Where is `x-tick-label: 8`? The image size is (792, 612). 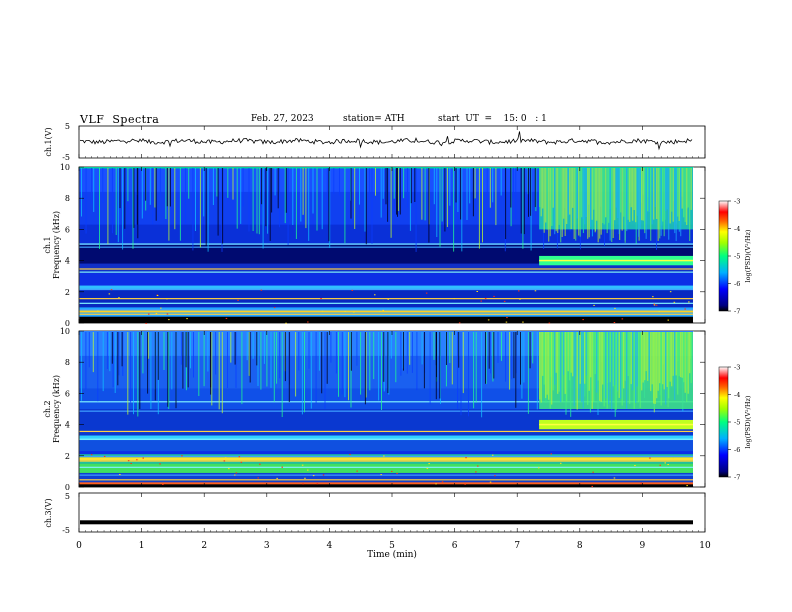 x-tick-label: 8 is located at coordinates (580, 546).